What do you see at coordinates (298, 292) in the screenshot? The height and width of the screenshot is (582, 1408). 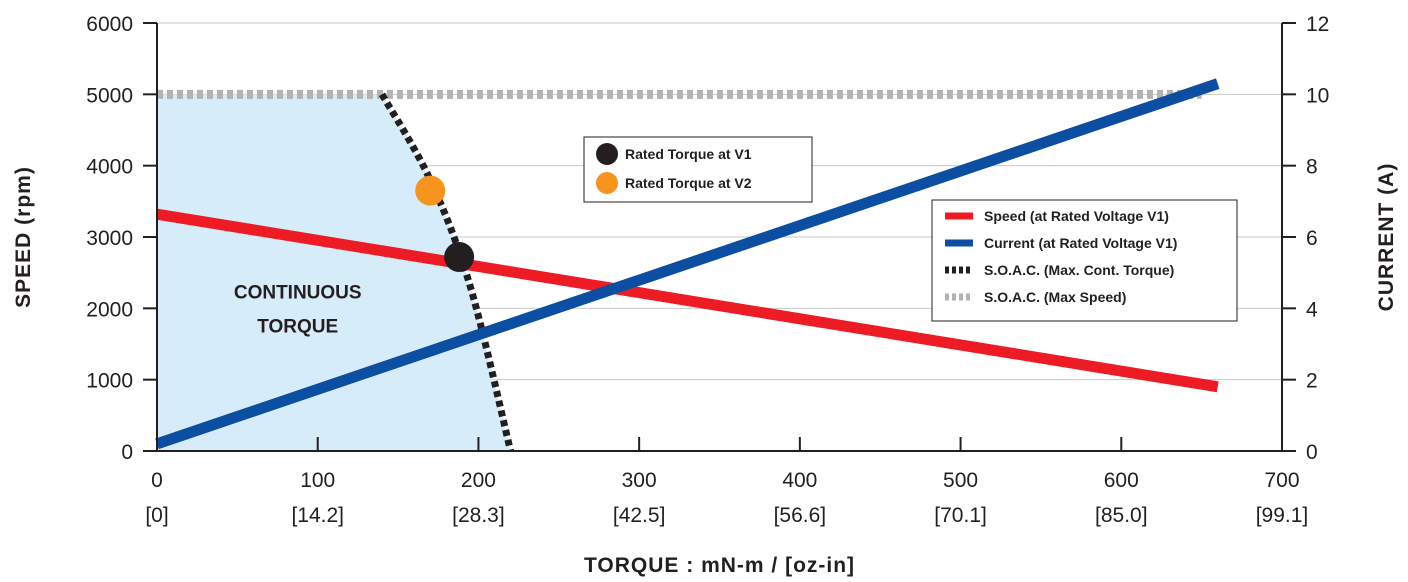 I see `region-label-line1: CONTINUOUS` at bounding box center [298, 292].